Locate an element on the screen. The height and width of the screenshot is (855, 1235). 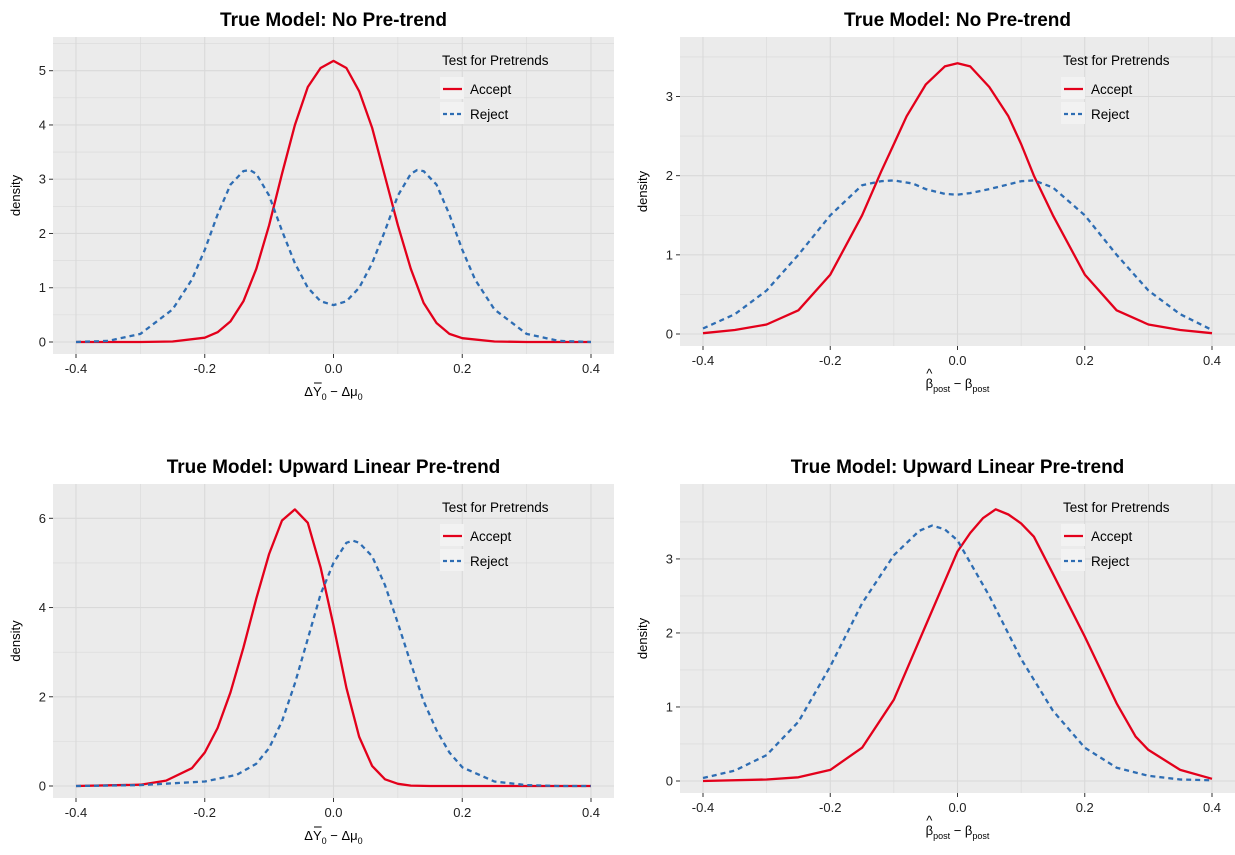
y-tick-label: 5 is located at coordinates (42, 70).